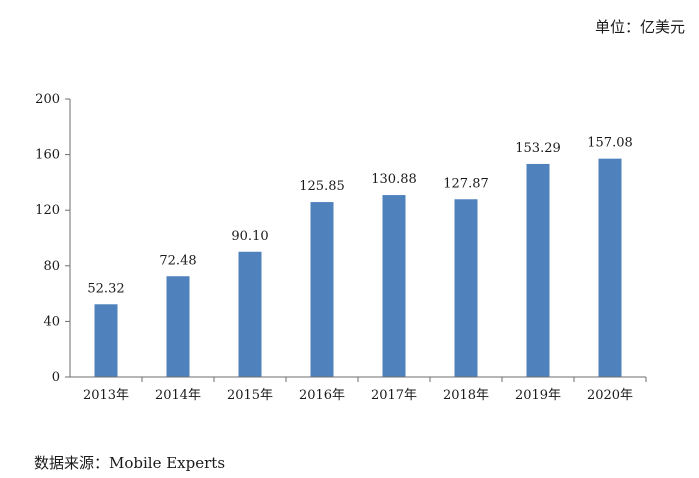 The width and height of the screenshot is (699, 478). Describe the element at coordinates (394, 395) in the screenshot. I see `x-tick-label: 2017年` at that location.